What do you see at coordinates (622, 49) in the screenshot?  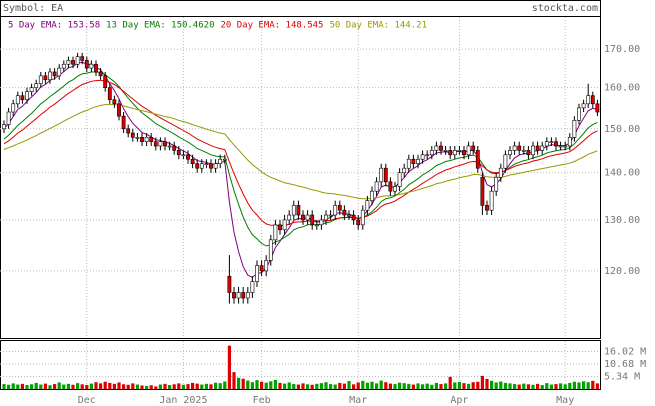 I see `y-tick-label: 170.00` at bounding box center [622, 49].